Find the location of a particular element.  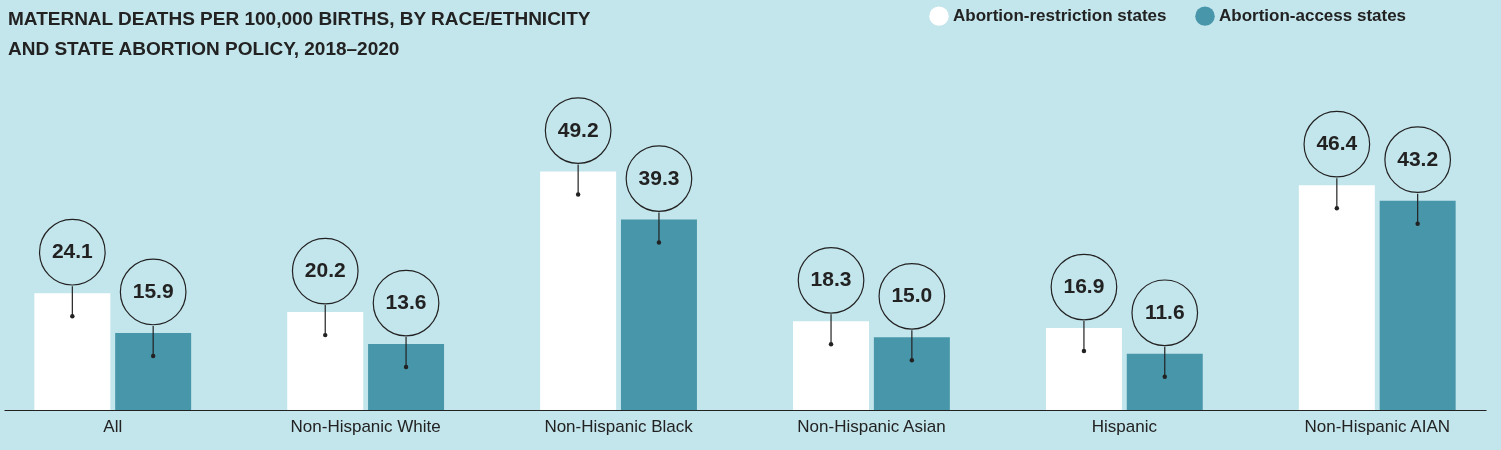

data-label: 15.0 is located at coordinates (912, 295).